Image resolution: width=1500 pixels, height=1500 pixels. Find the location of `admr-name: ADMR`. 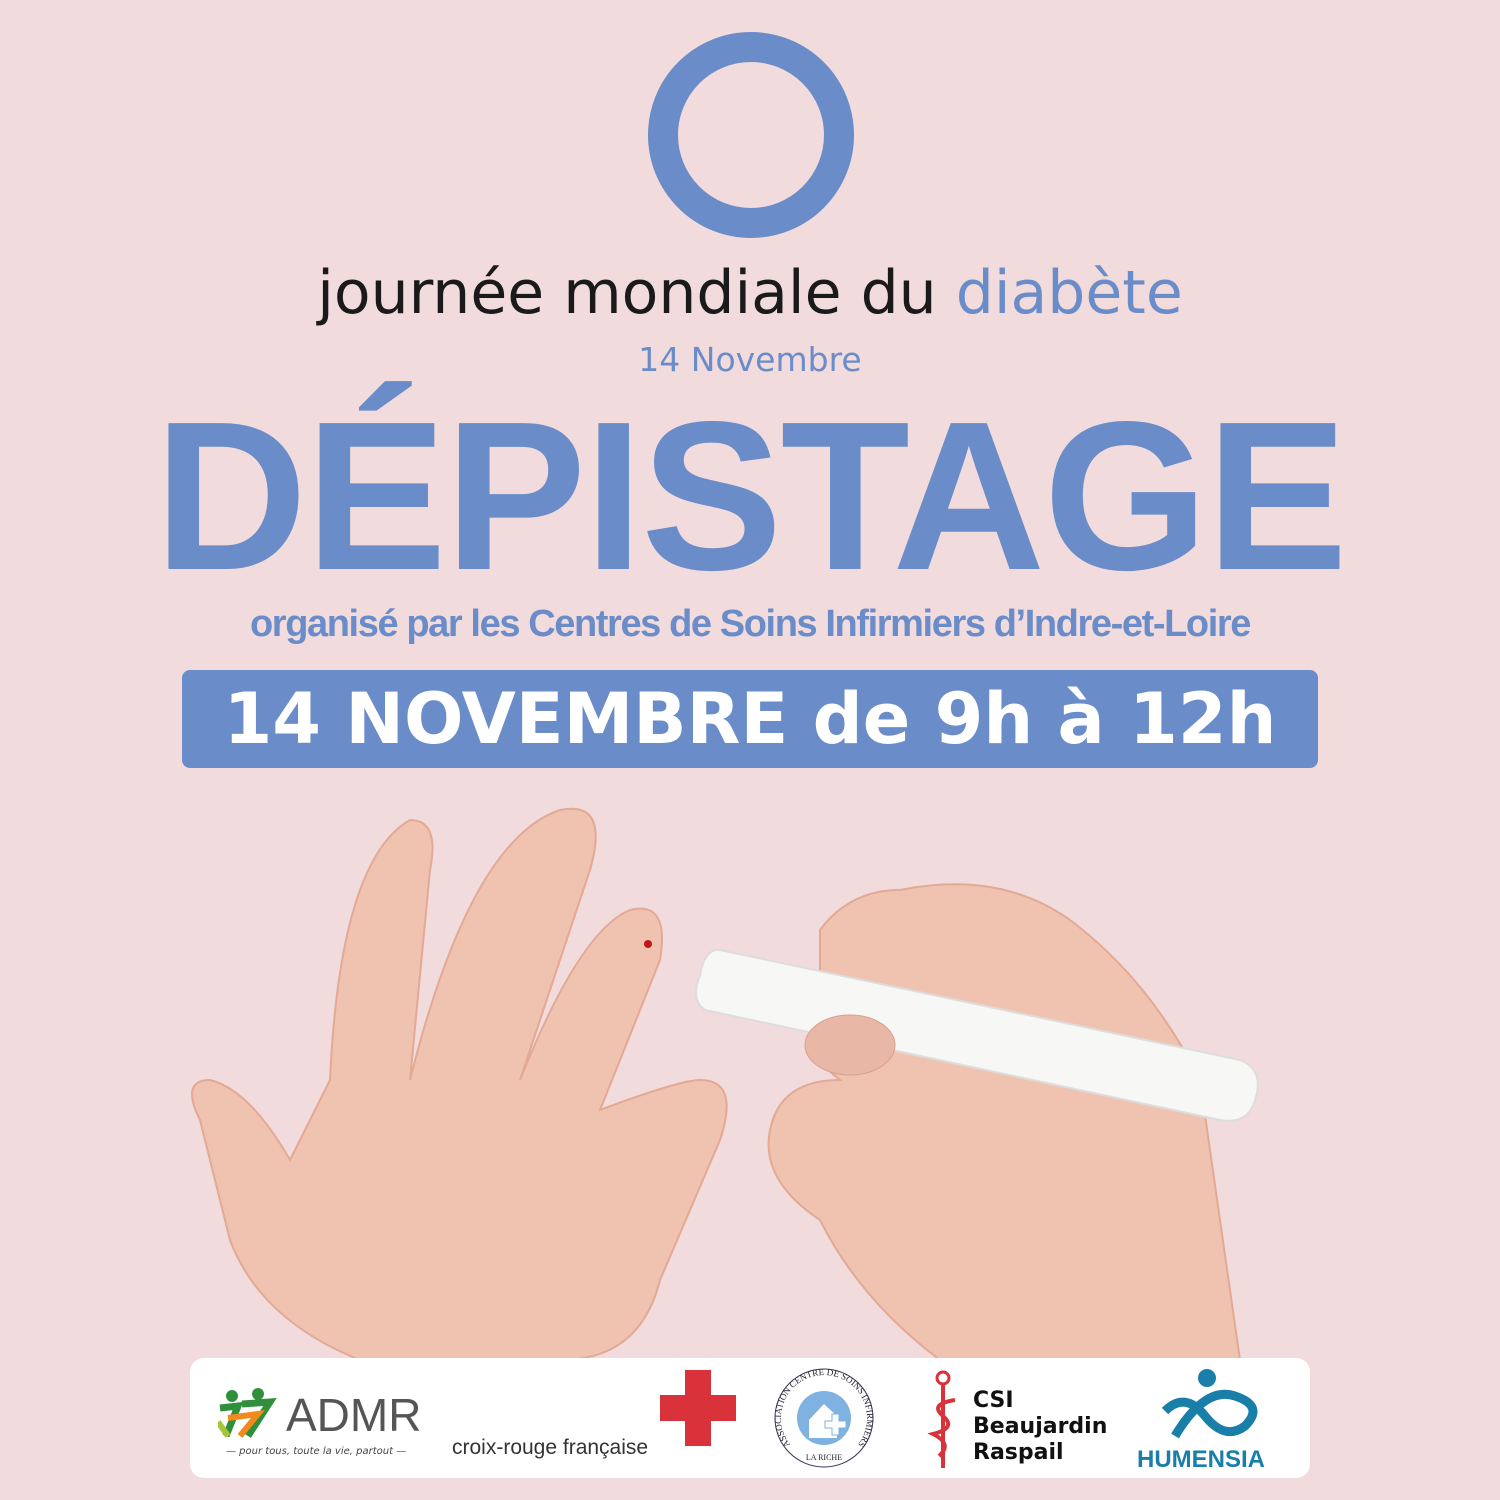

admr-name: ADMR is located at coordinates (354, 1415).